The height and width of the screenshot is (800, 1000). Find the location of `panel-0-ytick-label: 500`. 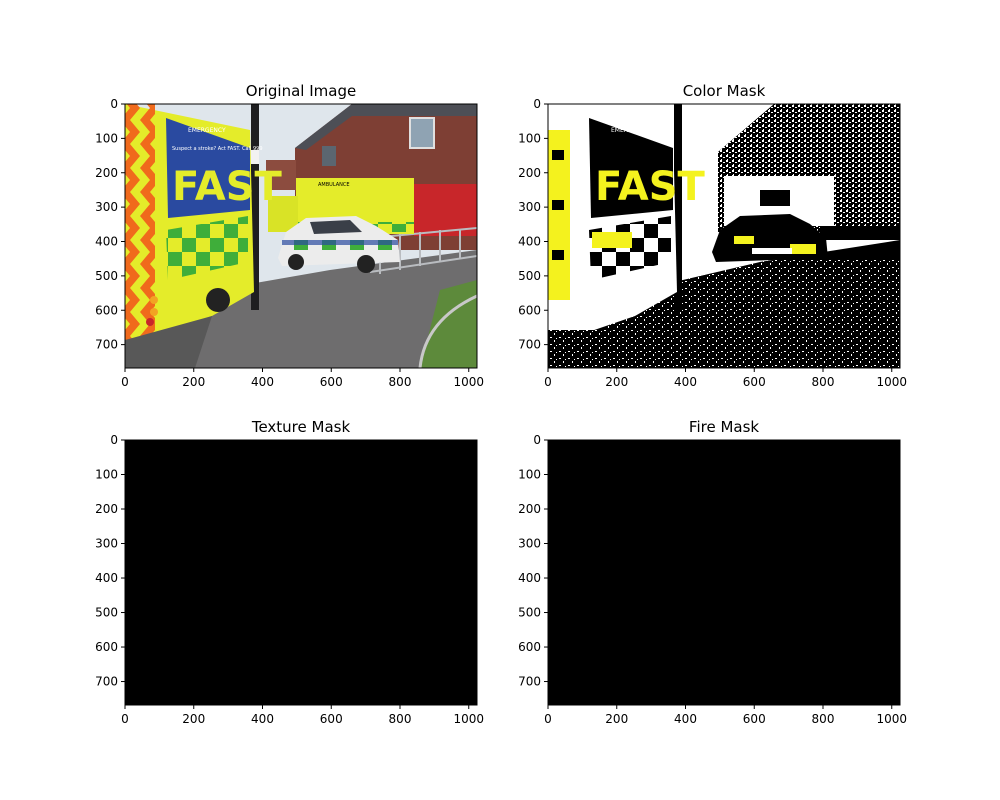

panel-0-ytick-label: 500 is located at coordinates (106, 276).